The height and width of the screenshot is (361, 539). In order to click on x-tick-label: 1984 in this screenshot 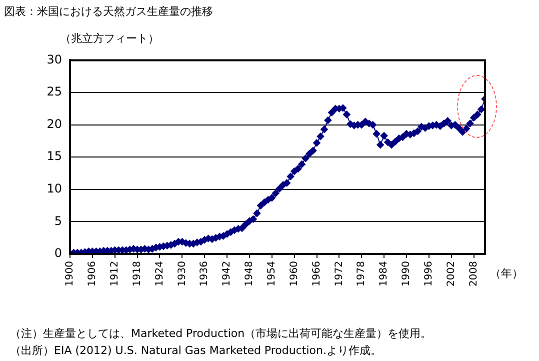, I will do `click(384, 273)`.